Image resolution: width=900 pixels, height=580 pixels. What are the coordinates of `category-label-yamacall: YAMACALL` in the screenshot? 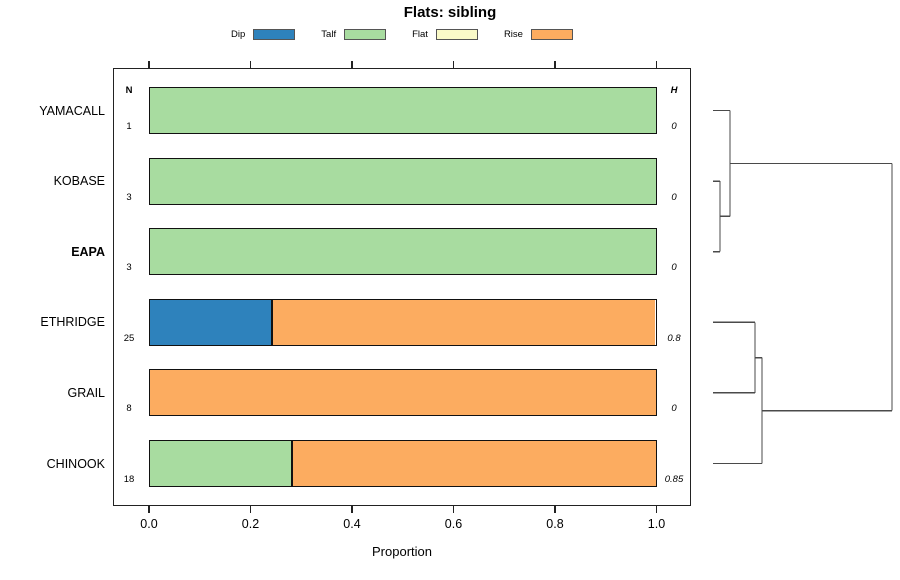 It's located at (72, 110).